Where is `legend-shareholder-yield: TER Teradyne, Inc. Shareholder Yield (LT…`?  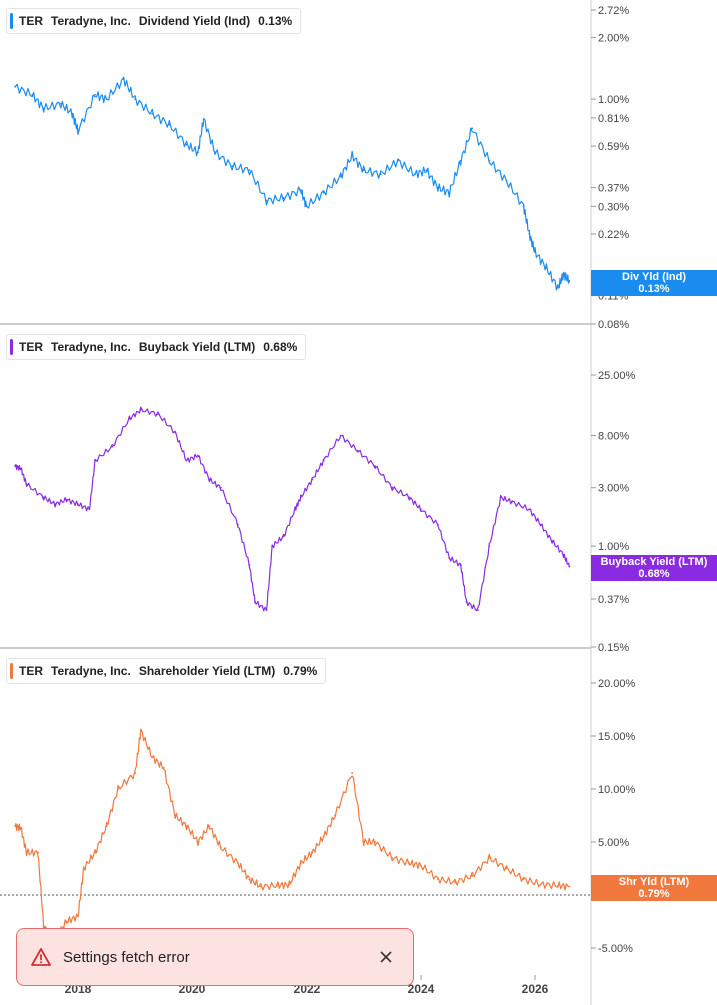 legend-shareholder-yield: TER Teradyne, Inc. Shareholder Yield (LT… is located at coordinates (166, 671).